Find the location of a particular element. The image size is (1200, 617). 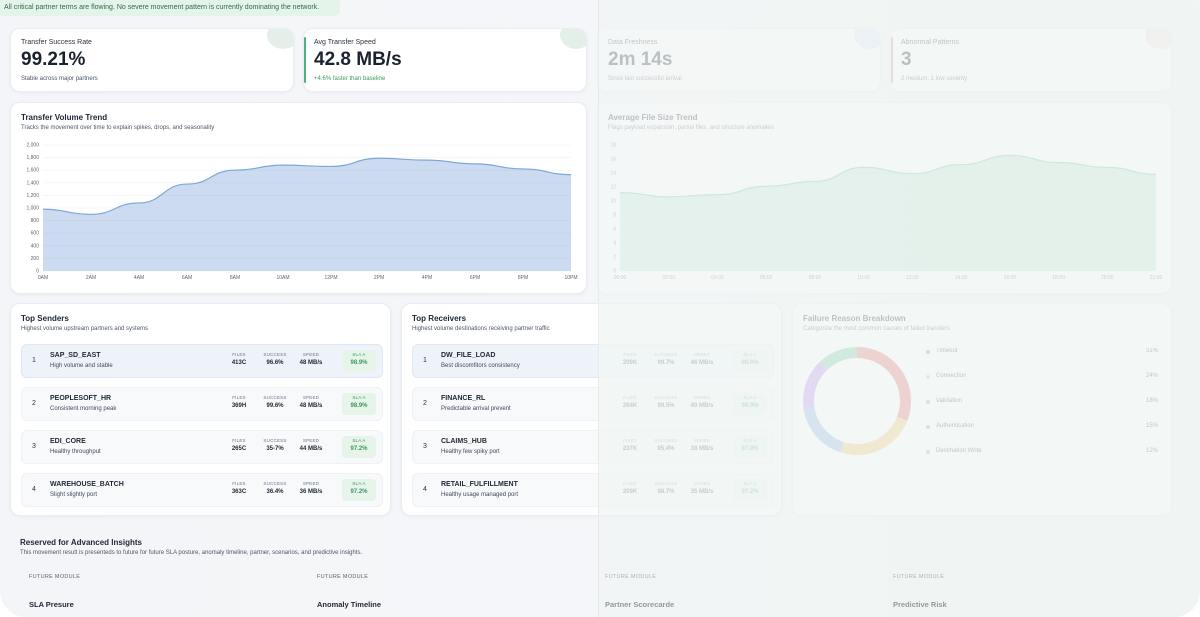

y-tick-label: 1,400 is located at coordinates (32, 183).